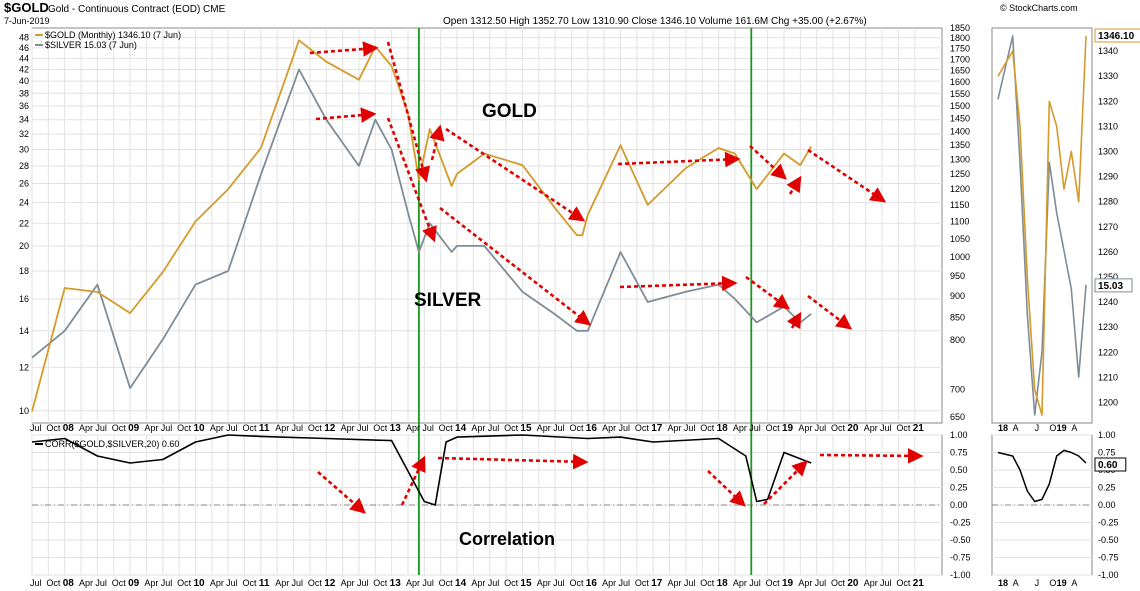 The height and width of the screenshot is (591, 1140). Describe the element at coordinates (1003, 428) in the screenshot. I see `side-x-tick-label: 18` at that location.